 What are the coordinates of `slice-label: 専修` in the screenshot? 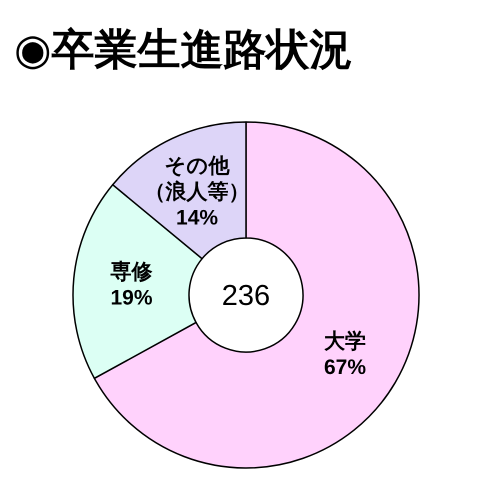 It's located at (132, 272).